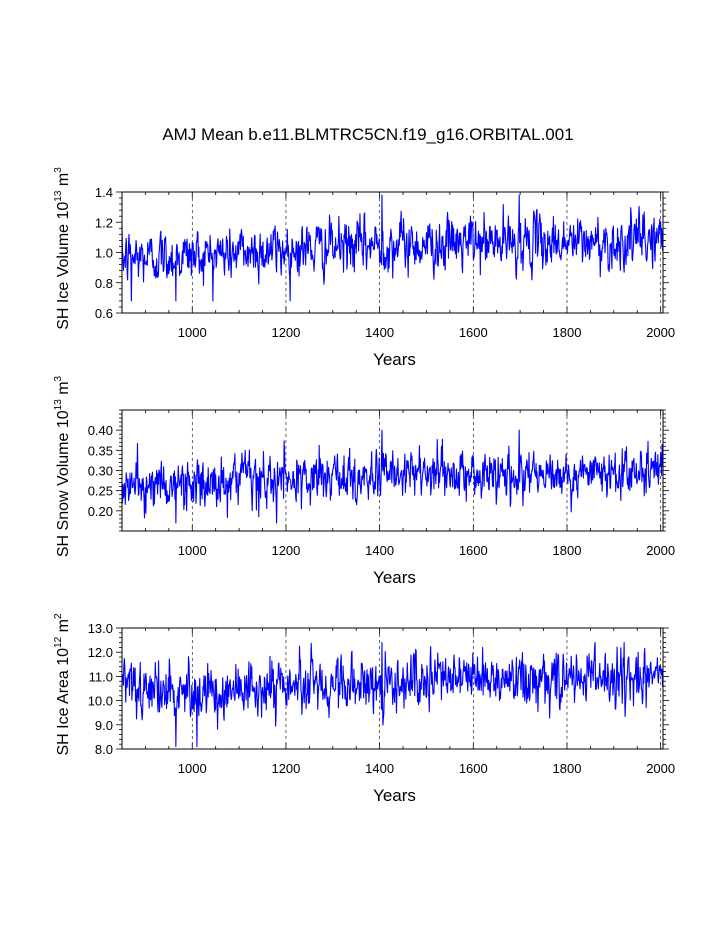 This screenshot has width=723, height=935. Describe the element at coordinates (100, 430) in the screenshot. I see `y-tick-label: 0.40` at that location.